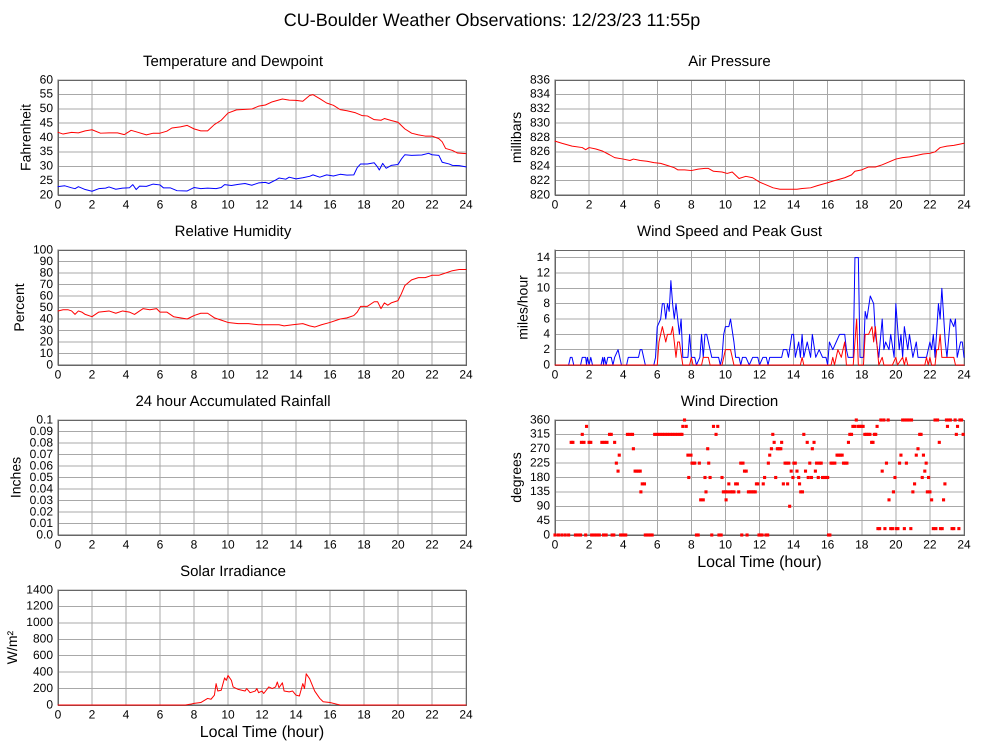 This screenshot has height=745, width=1000. I want to click on y-tick-label: 40, so click(47, 137).